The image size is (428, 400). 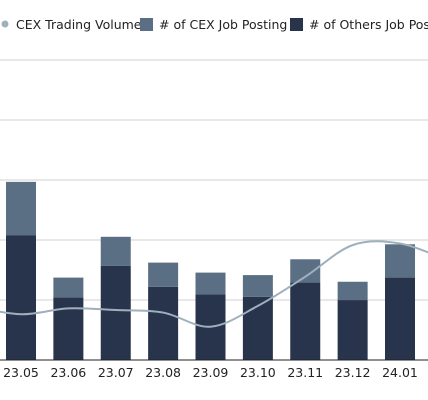 What do you see at coordinates (68, 372) in the screenshot?
I see `x-tick-label: 23.06` at bounding box center [68, 372].